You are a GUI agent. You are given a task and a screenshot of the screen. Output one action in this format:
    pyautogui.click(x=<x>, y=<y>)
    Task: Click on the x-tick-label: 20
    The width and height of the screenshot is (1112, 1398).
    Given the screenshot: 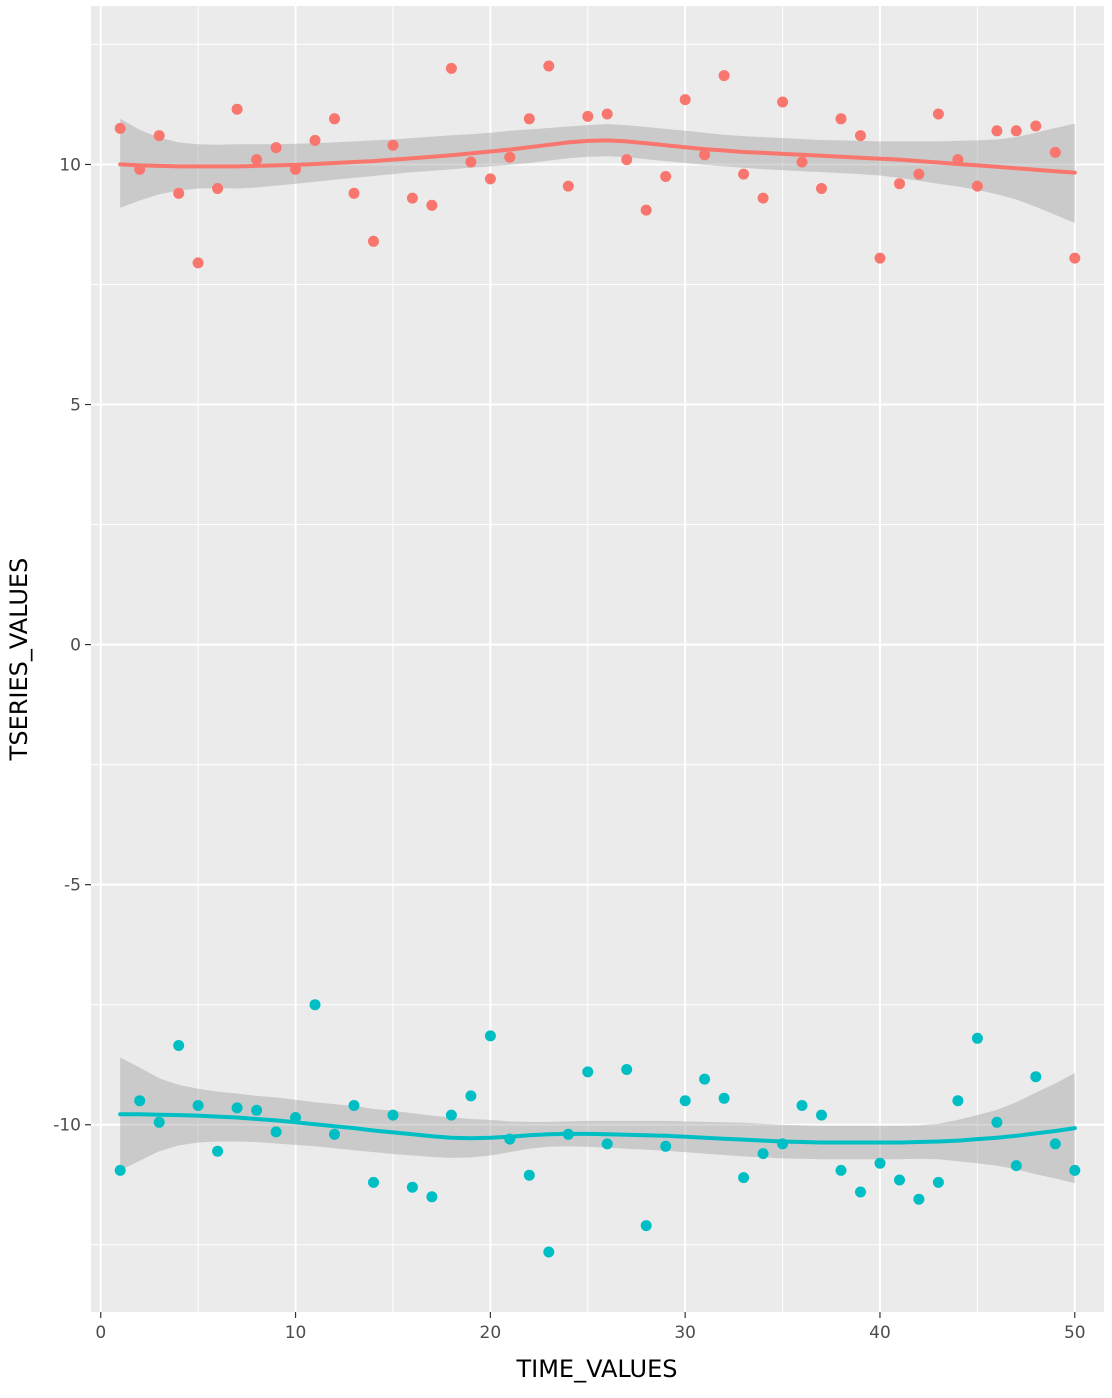 What is the action you would take?
    pyautogui.click(x=491, y=1333)
    